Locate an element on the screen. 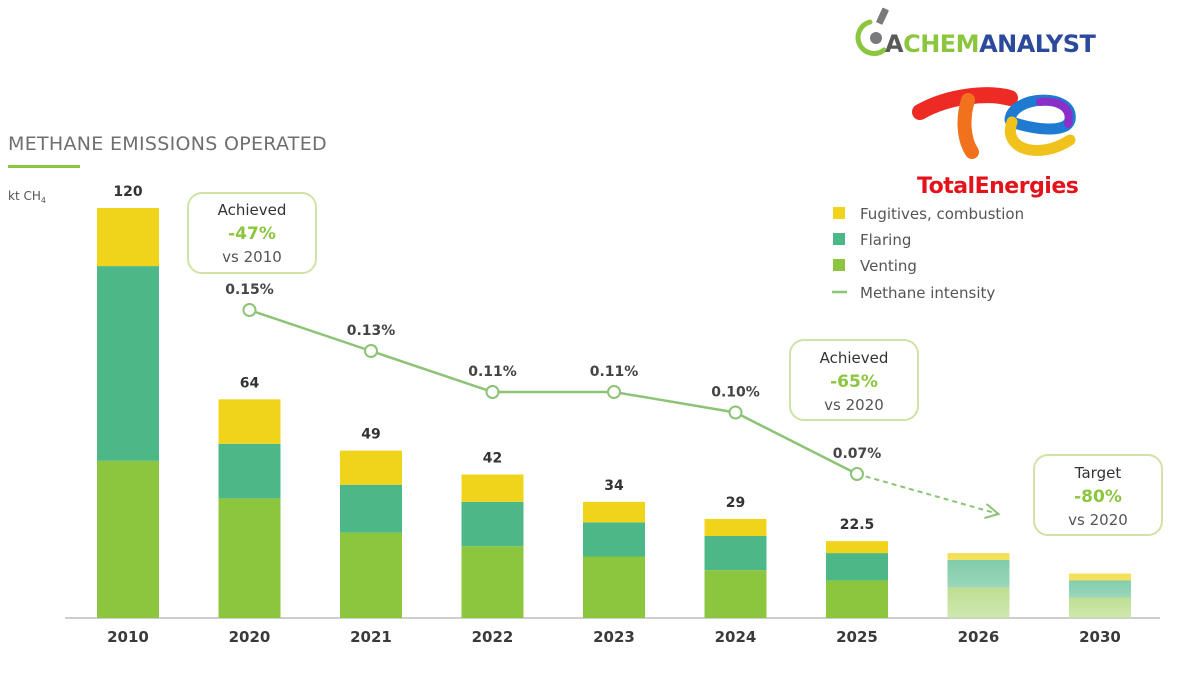 Image resolution: width=1200 pixels, height=675 pixels. intensity-label-2020: 0.15% is located at coordinates (249, 290).